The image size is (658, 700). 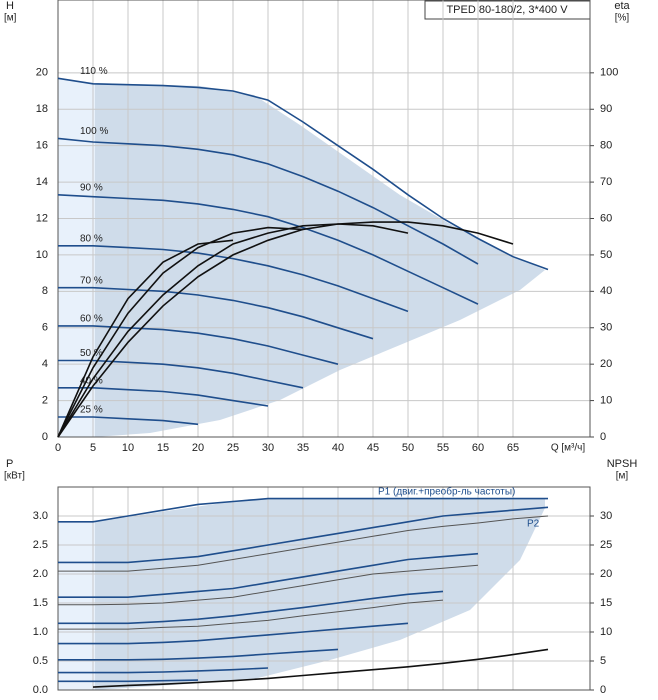 I want to click on x-tick-label: 20, so click(x=198, y=448).